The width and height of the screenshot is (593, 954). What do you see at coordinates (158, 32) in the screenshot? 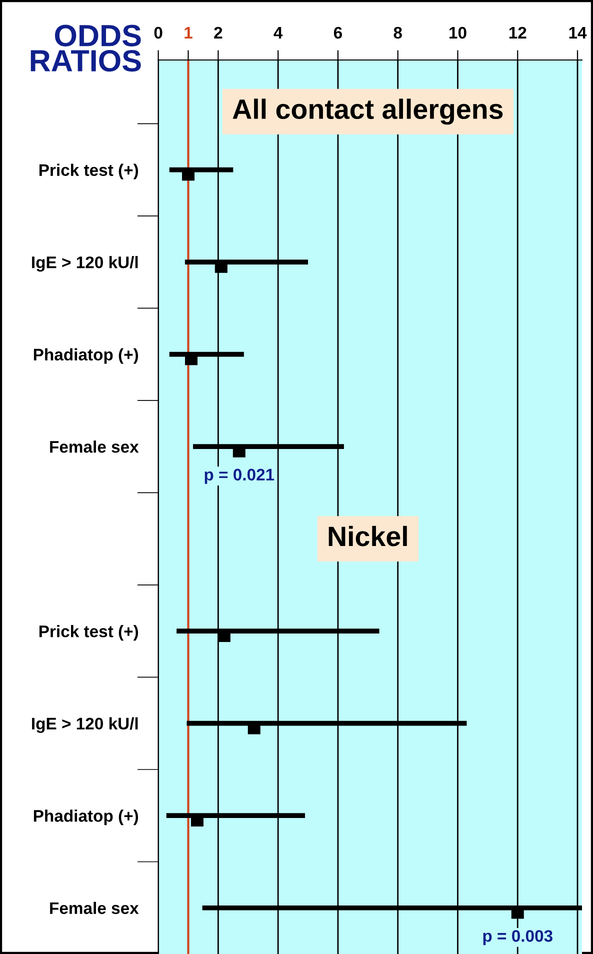
I see `x-tick-label: 0` at bounding box center [158, 32].